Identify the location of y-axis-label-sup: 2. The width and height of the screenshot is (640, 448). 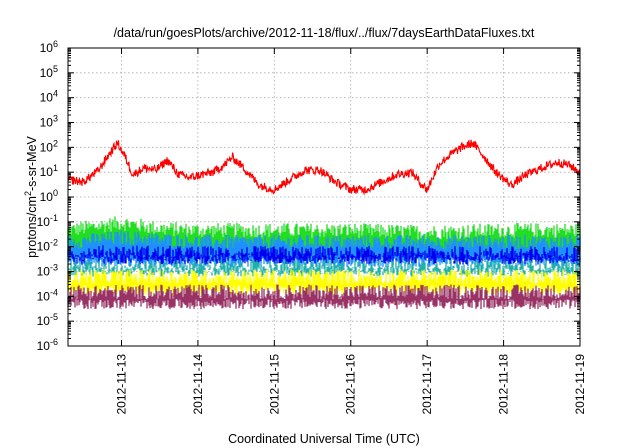
(28, 193).